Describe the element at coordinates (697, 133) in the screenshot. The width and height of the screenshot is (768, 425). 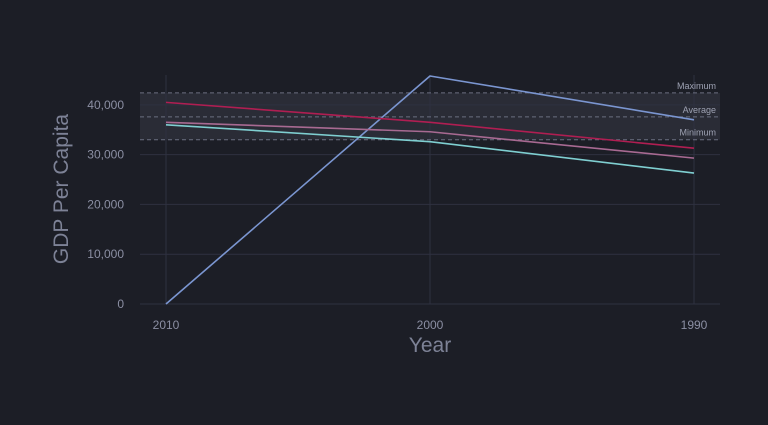
I see `reference-label-minimum: Minimum` at that location.